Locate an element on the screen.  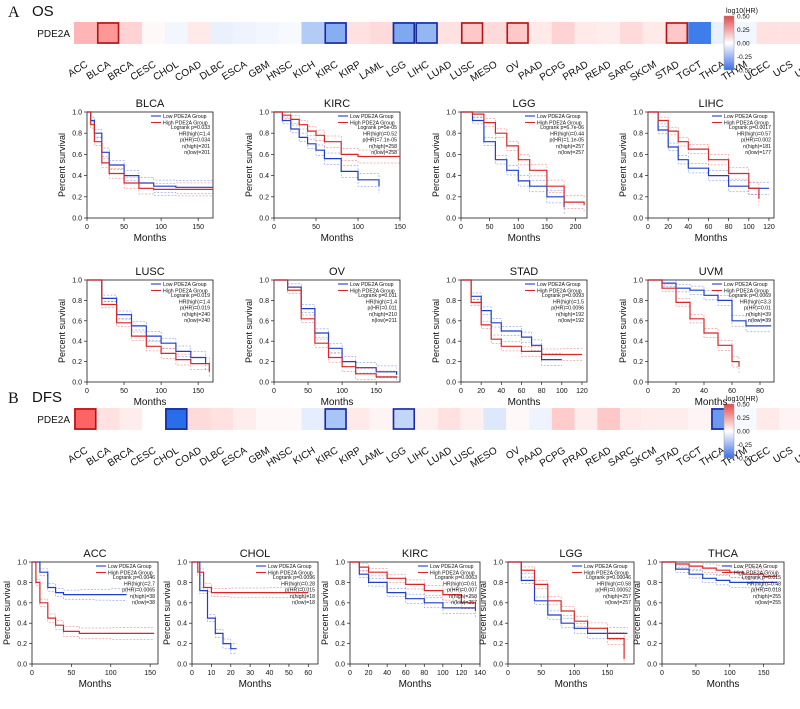
heatmap-cell-chol is located at coordinates (176, 33).